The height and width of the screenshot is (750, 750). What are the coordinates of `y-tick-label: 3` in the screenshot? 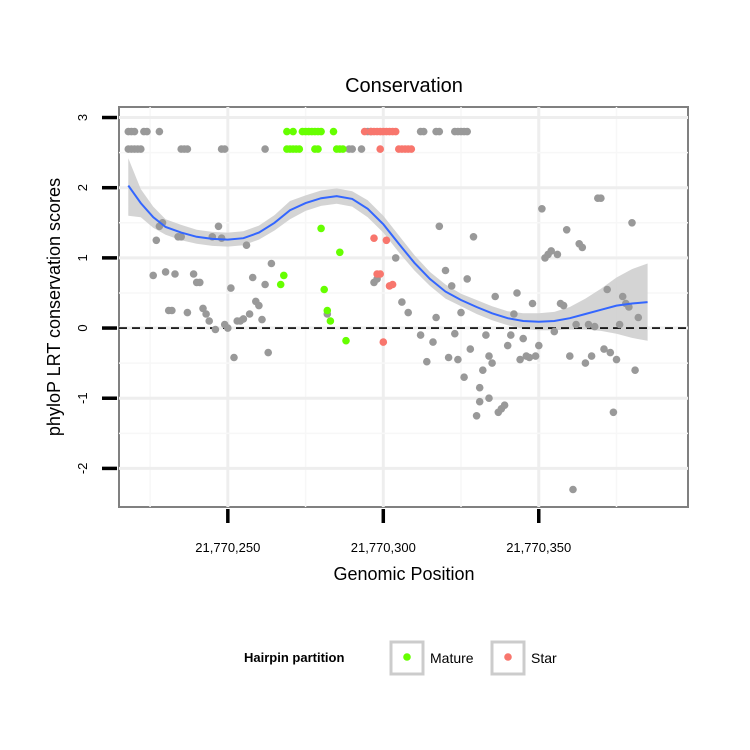 It's located at (82, 117).